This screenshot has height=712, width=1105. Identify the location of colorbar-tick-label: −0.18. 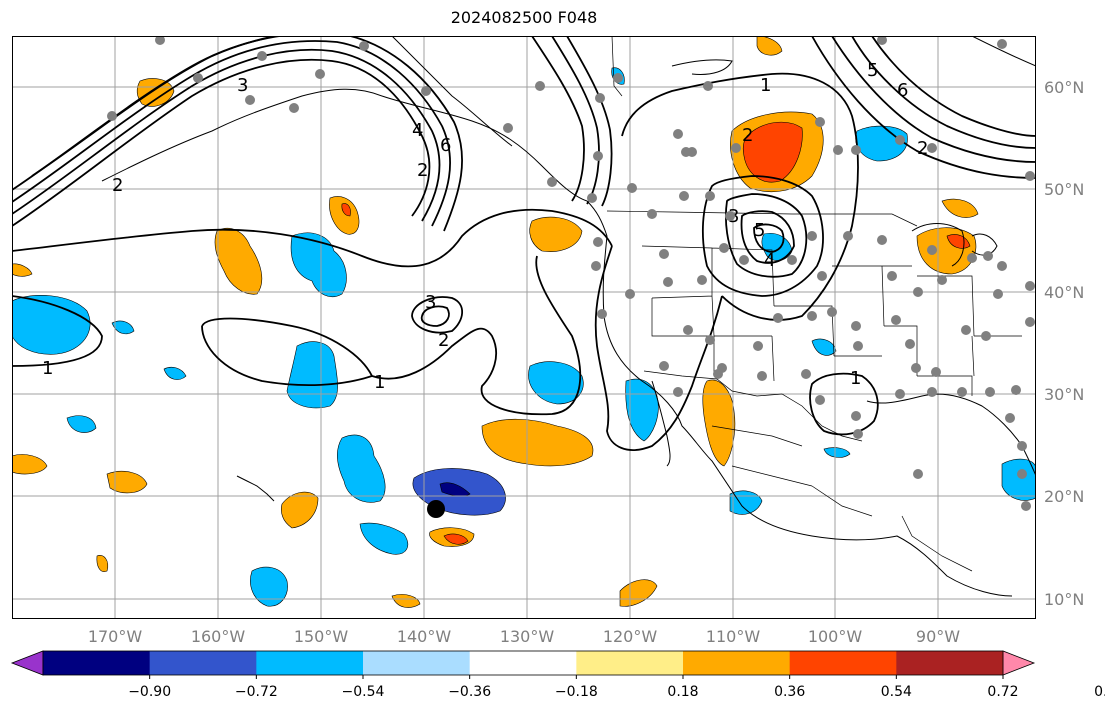
(576, 692).